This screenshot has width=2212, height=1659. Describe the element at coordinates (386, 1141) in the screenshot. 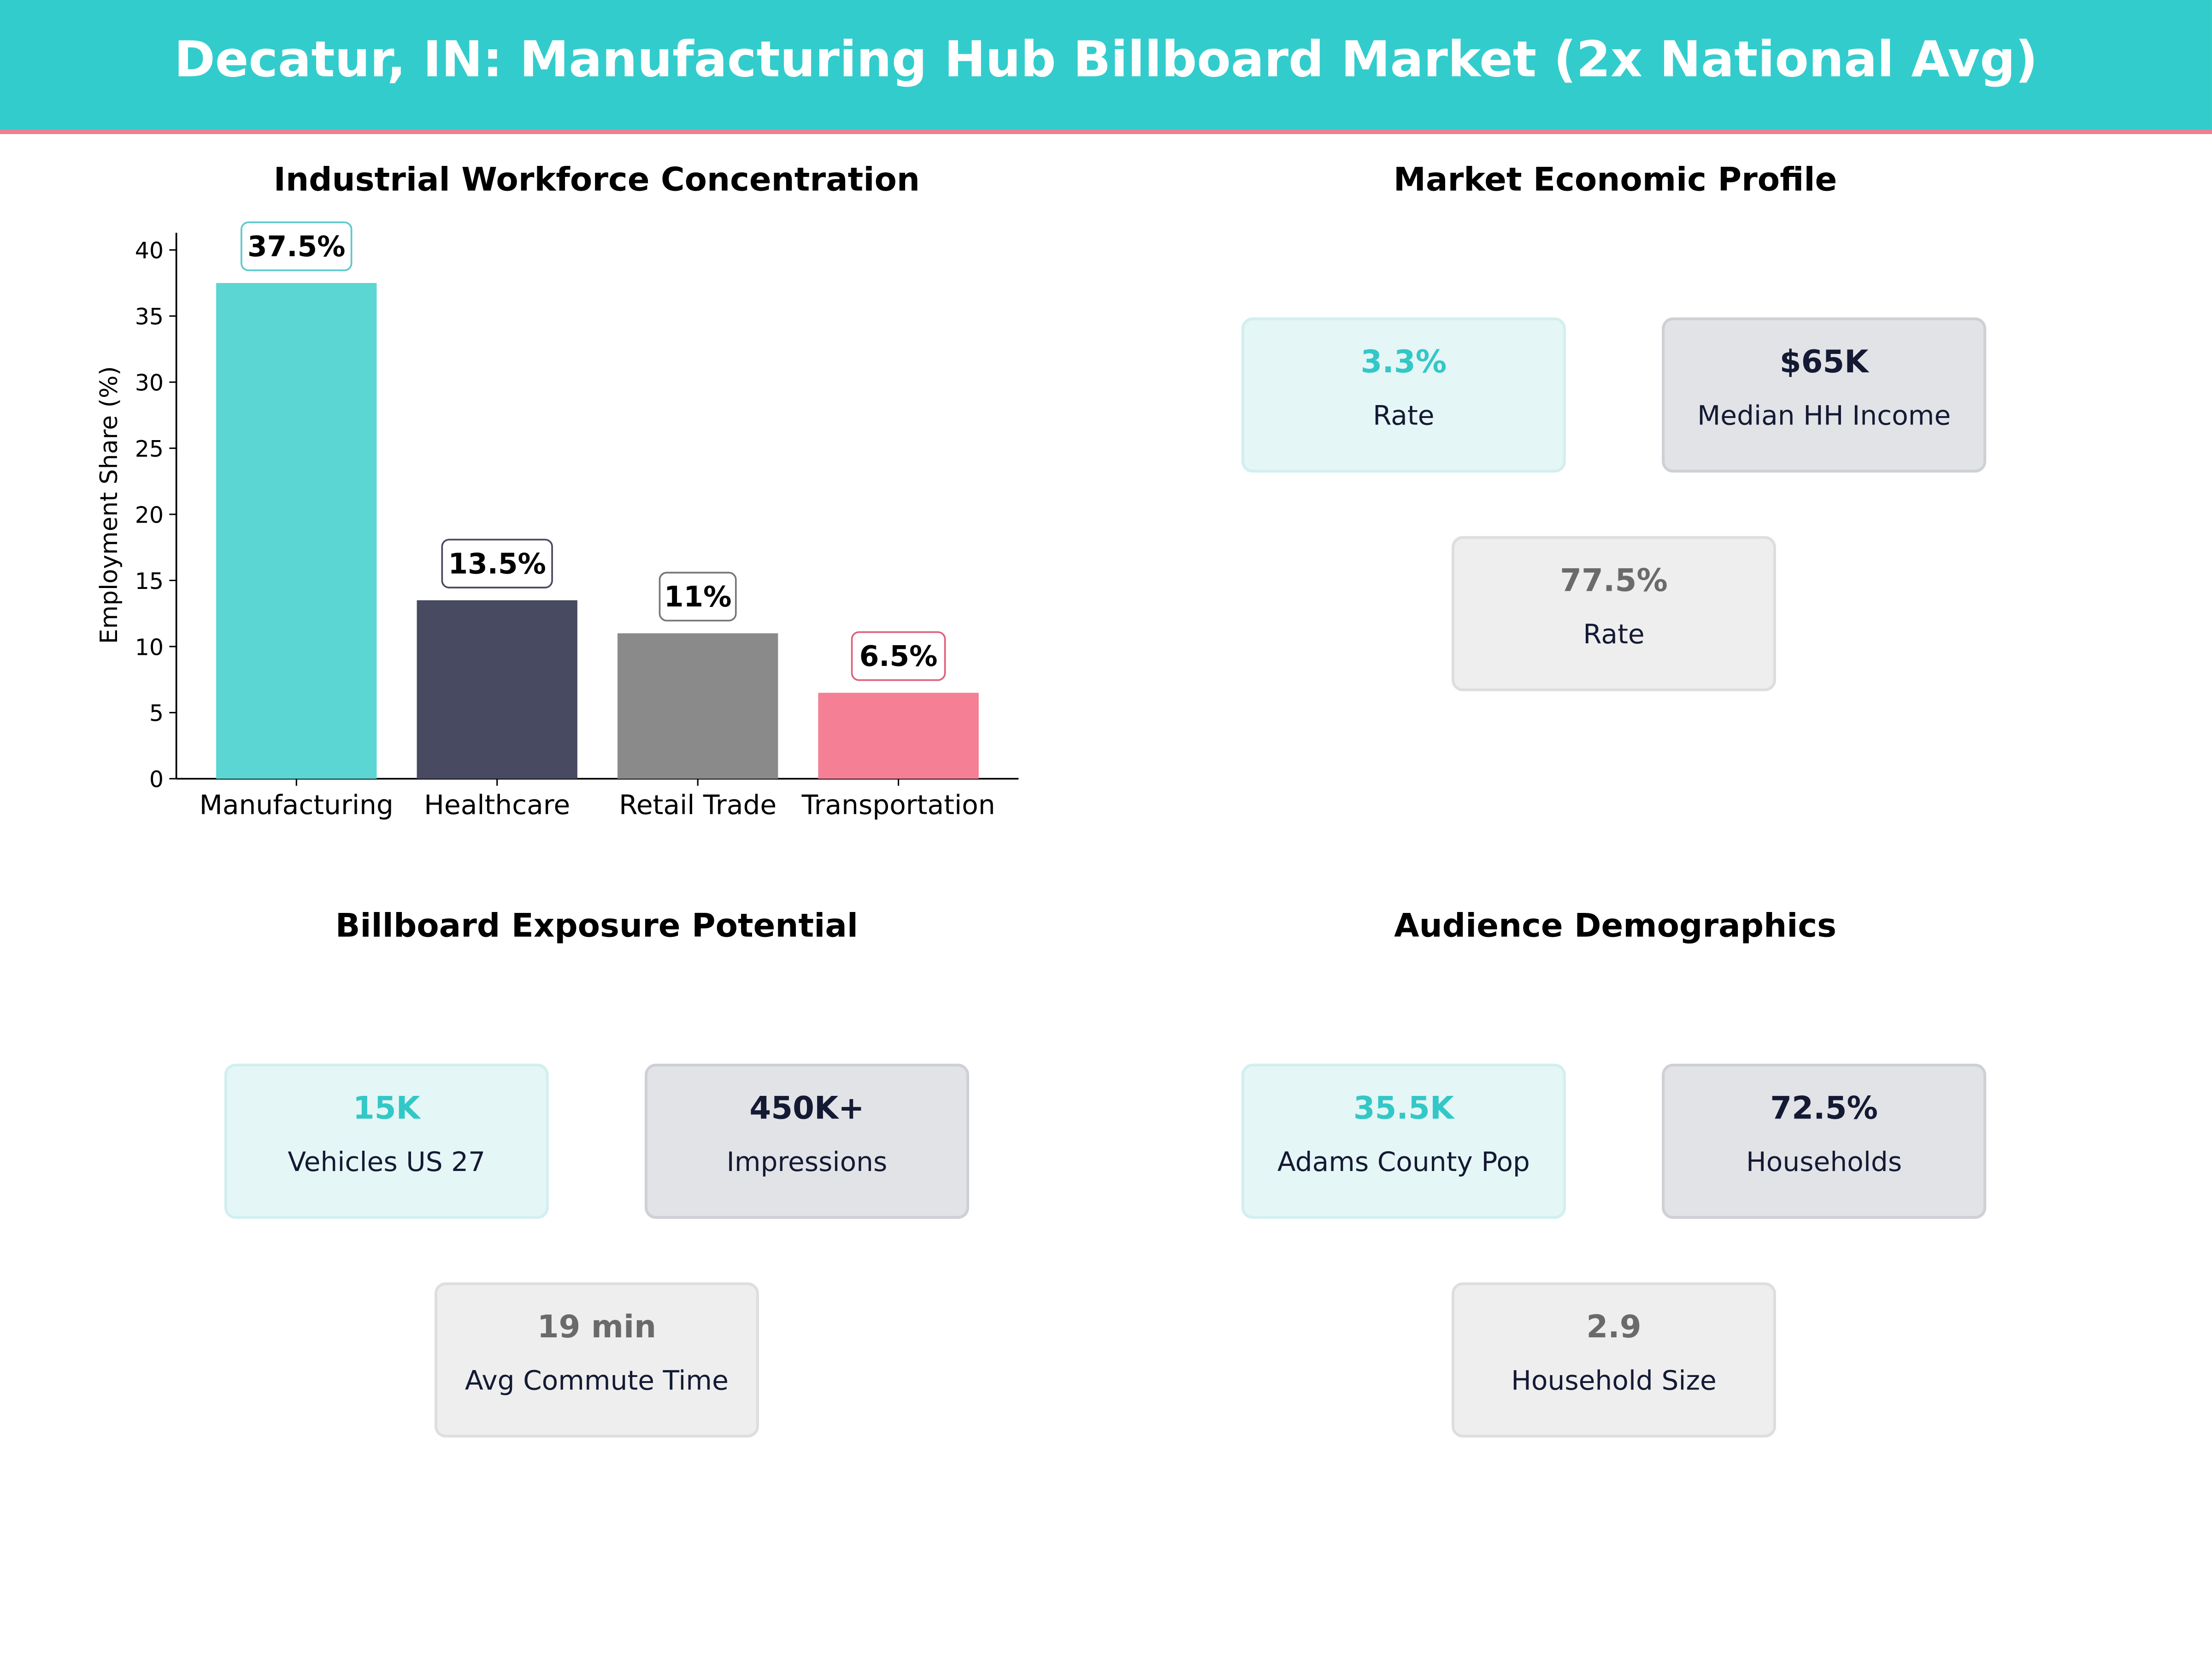

I see `metric-card-vehicles: 15K Vehicles US 27` at that location.